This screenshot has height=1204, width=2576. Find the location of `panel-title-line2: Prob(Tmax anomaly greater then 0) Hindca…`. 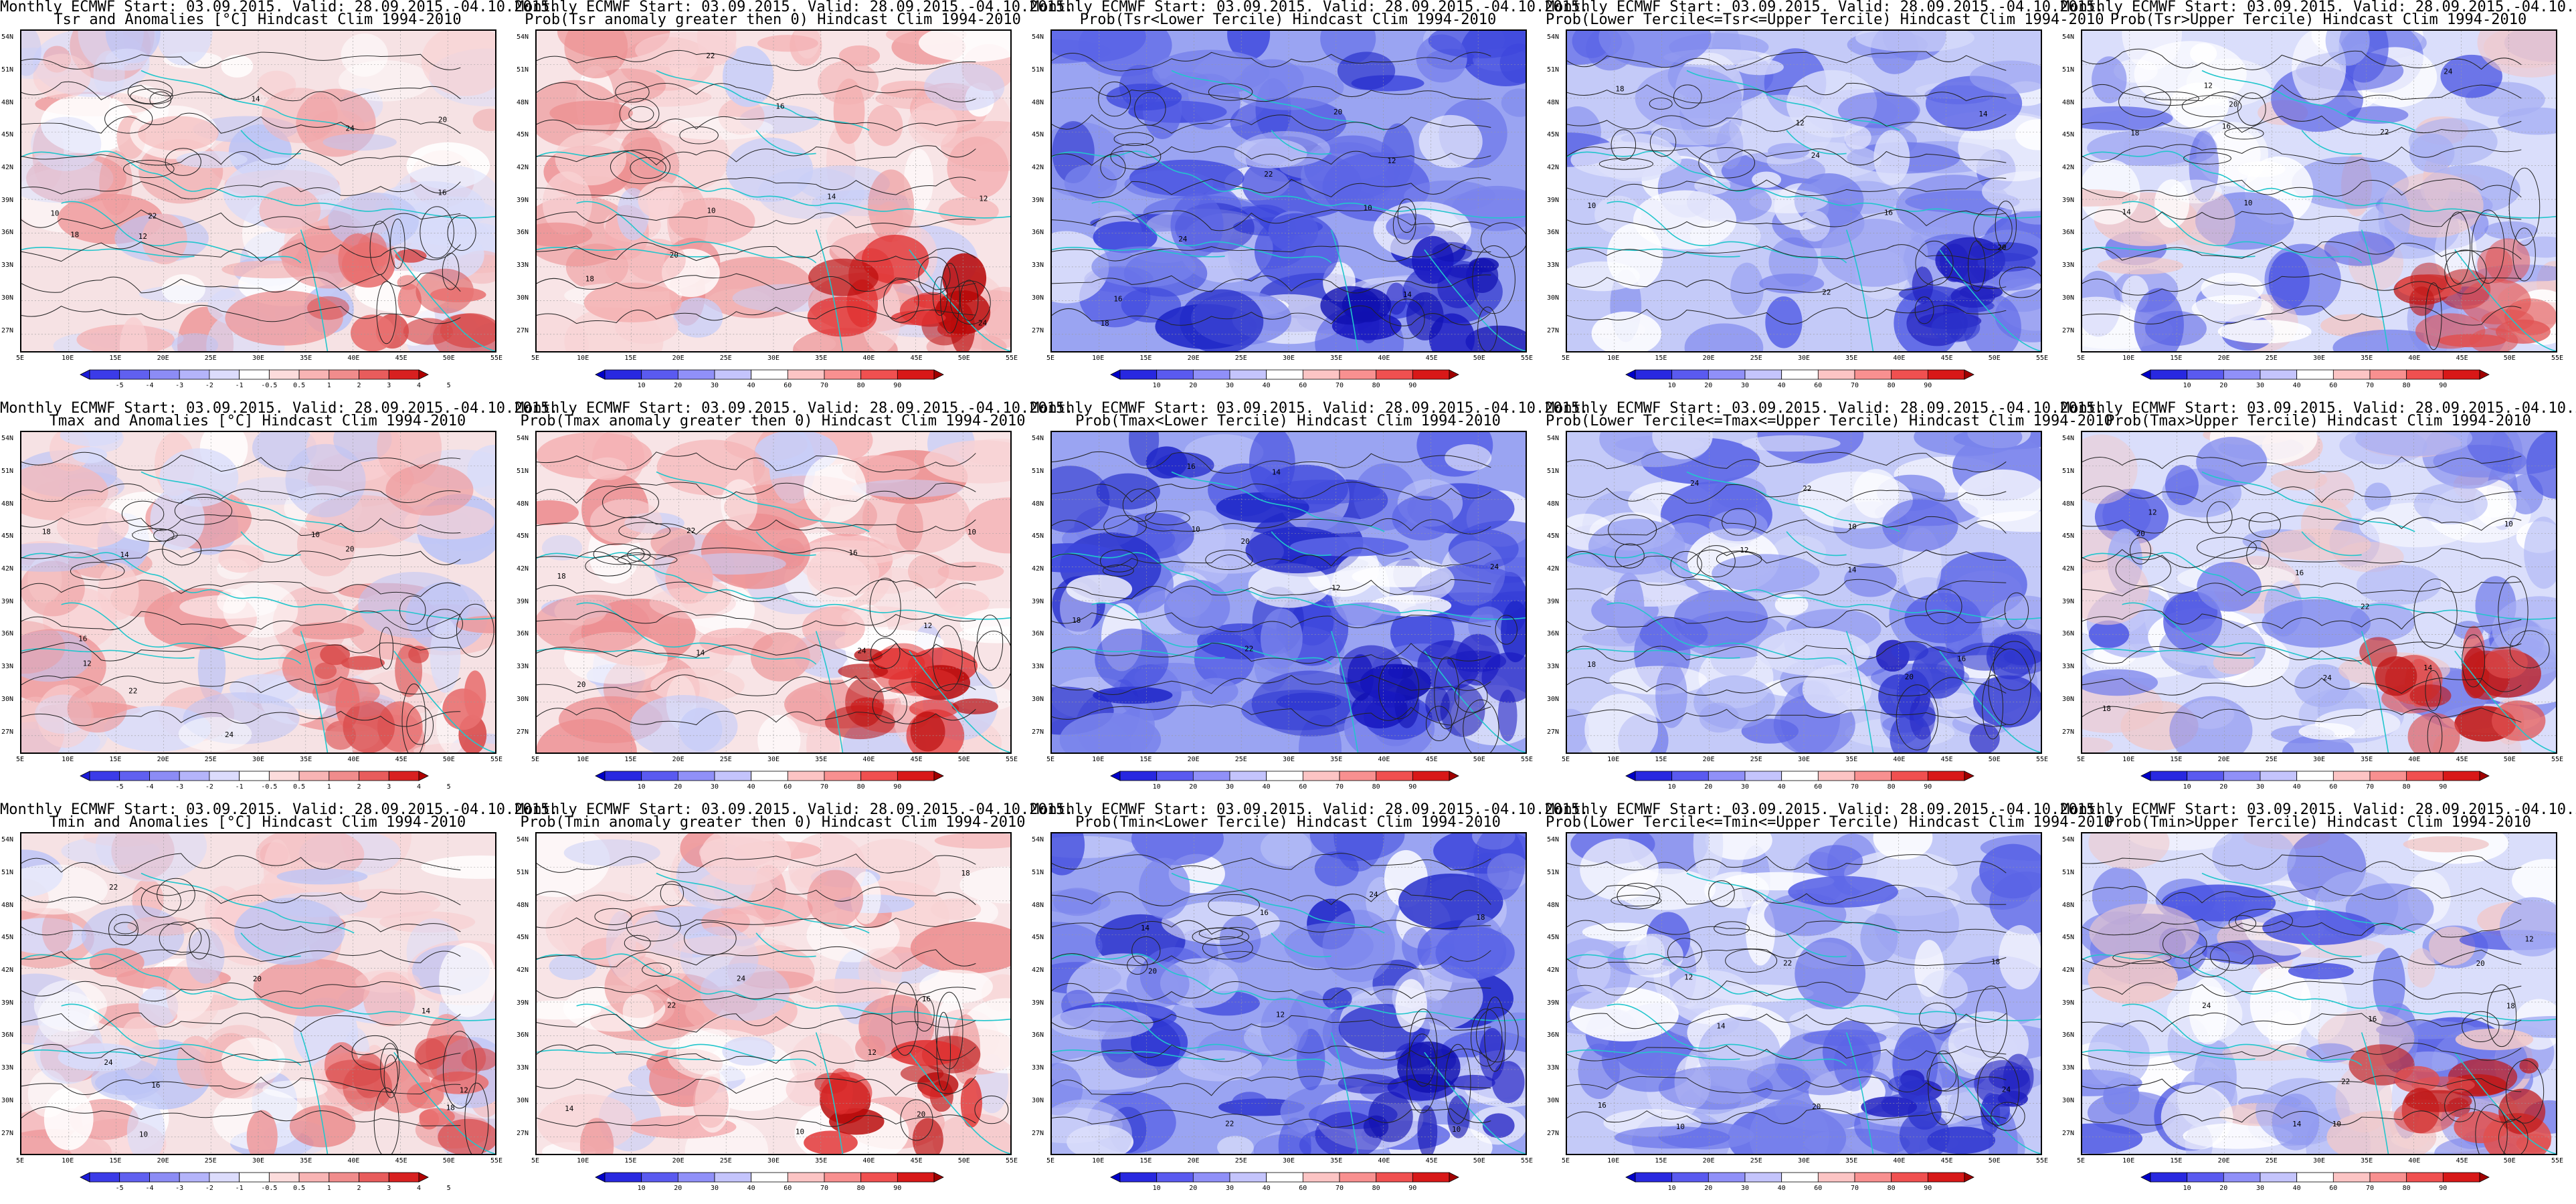

panel-title-line2: Prob(Tmax anomaly greater then 0) Hindca… is located at coordinates (773, 421).